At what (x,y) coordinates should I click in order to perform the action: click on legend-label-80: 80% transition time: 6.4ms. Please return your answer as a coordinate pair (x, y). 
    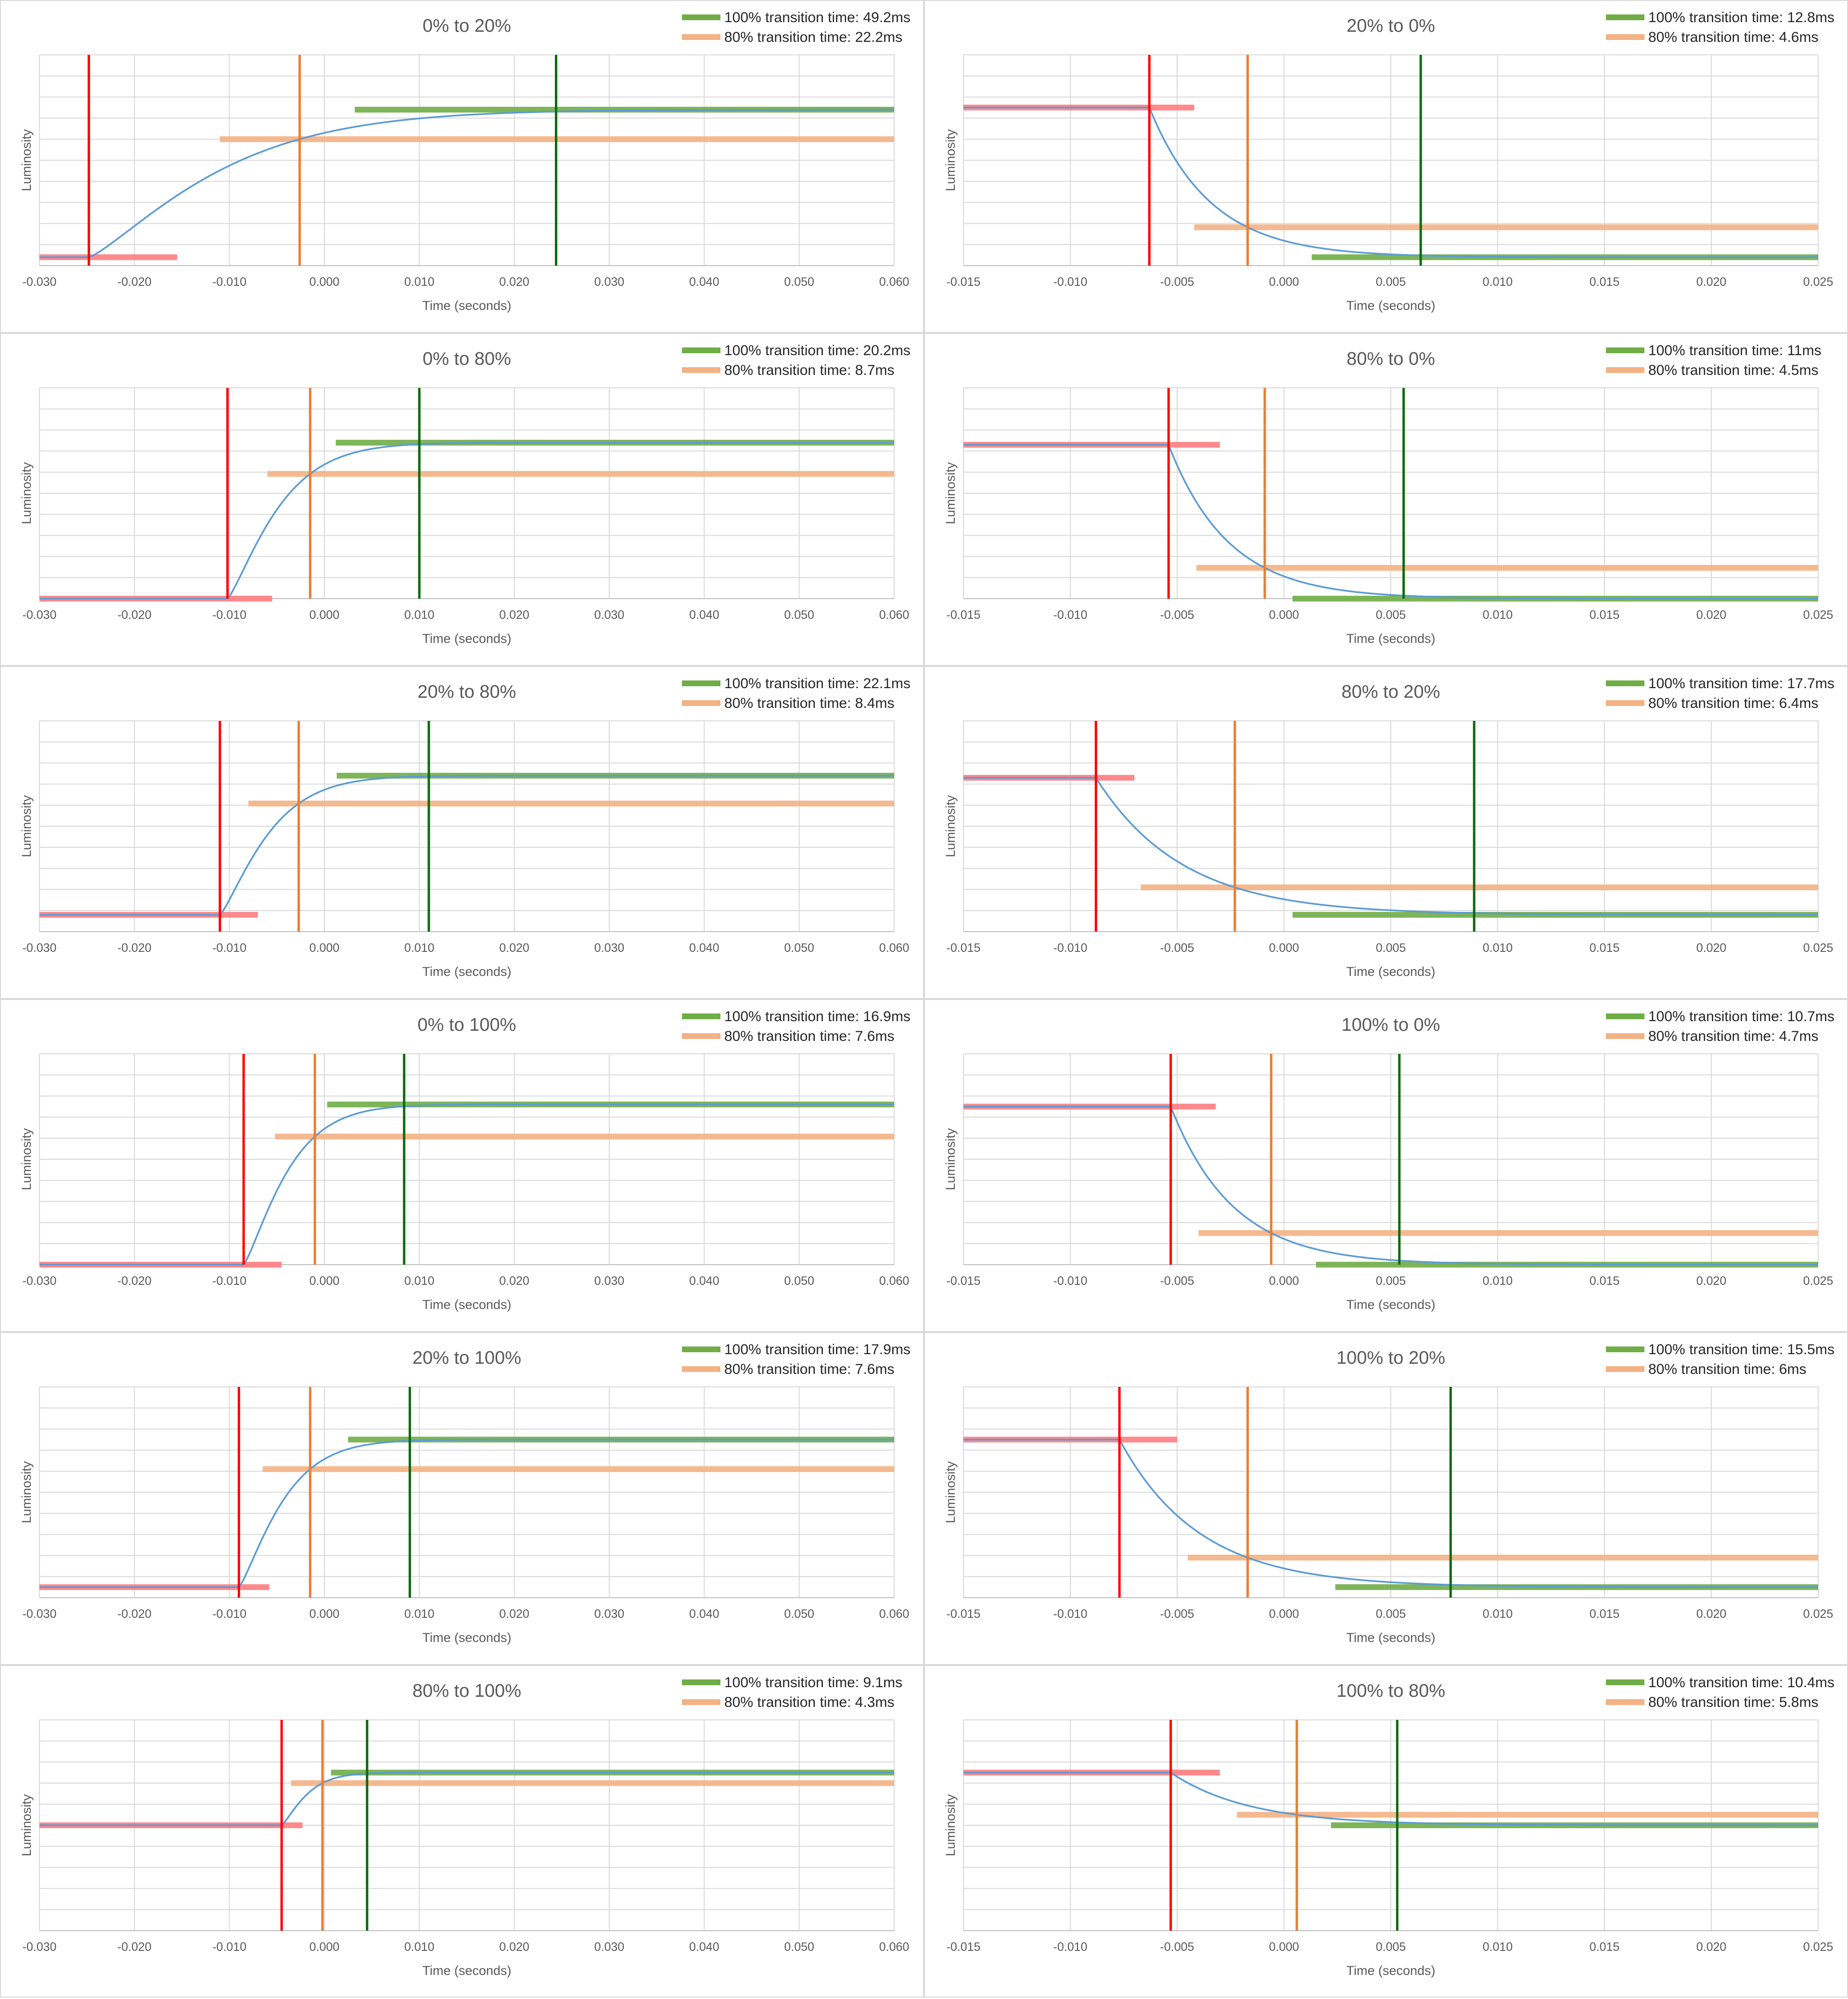
    Looking at the image, I should click on (1733, 703).